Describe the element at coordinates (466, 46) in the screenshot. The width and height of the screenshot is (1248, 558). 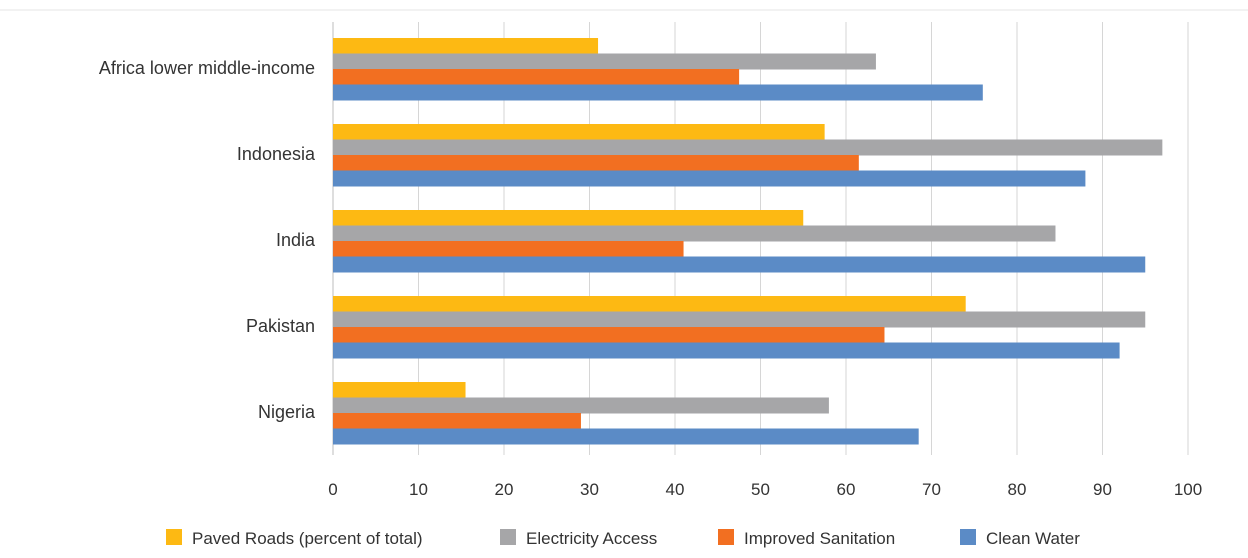
I see `bar-africa-lower-middle-income-paved-roads` at that location.